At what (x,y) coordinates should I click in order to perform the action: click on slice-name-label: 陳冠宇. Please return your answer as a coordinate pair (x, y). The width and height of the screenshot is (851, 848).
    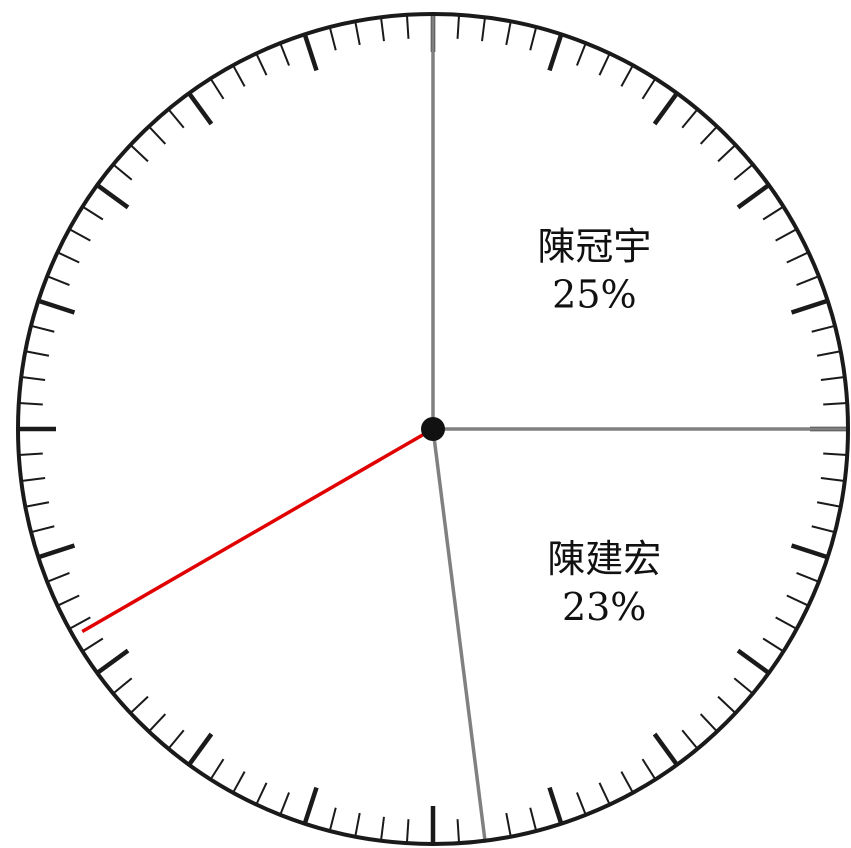
    Looking at the image, I should click on (594, 247).